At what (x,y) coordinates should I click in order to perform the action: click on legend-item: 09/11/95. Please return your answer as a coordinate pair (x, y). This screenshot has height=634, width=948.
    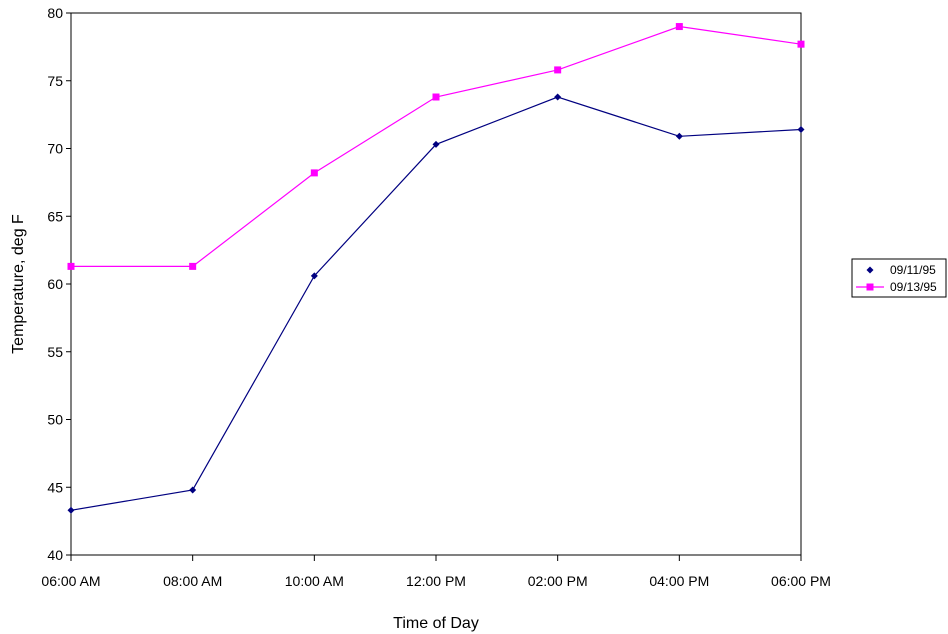
    Looking at the image, I should click on (901, 270).